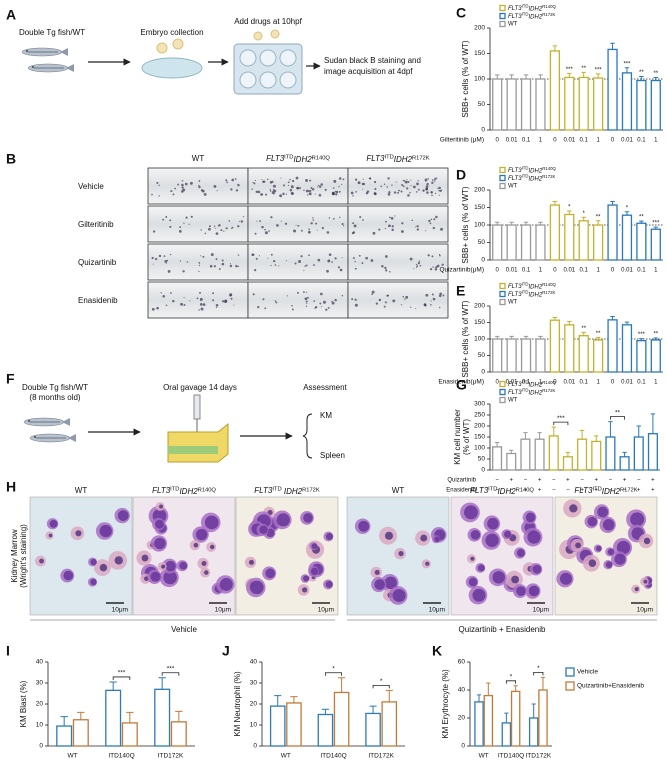 The height and width of the screenshot is (774, 667). What do you see at coordinates (479, 404) in the screenshot?
I see `y-tick-label: 300` at bounding box center [479, 404].